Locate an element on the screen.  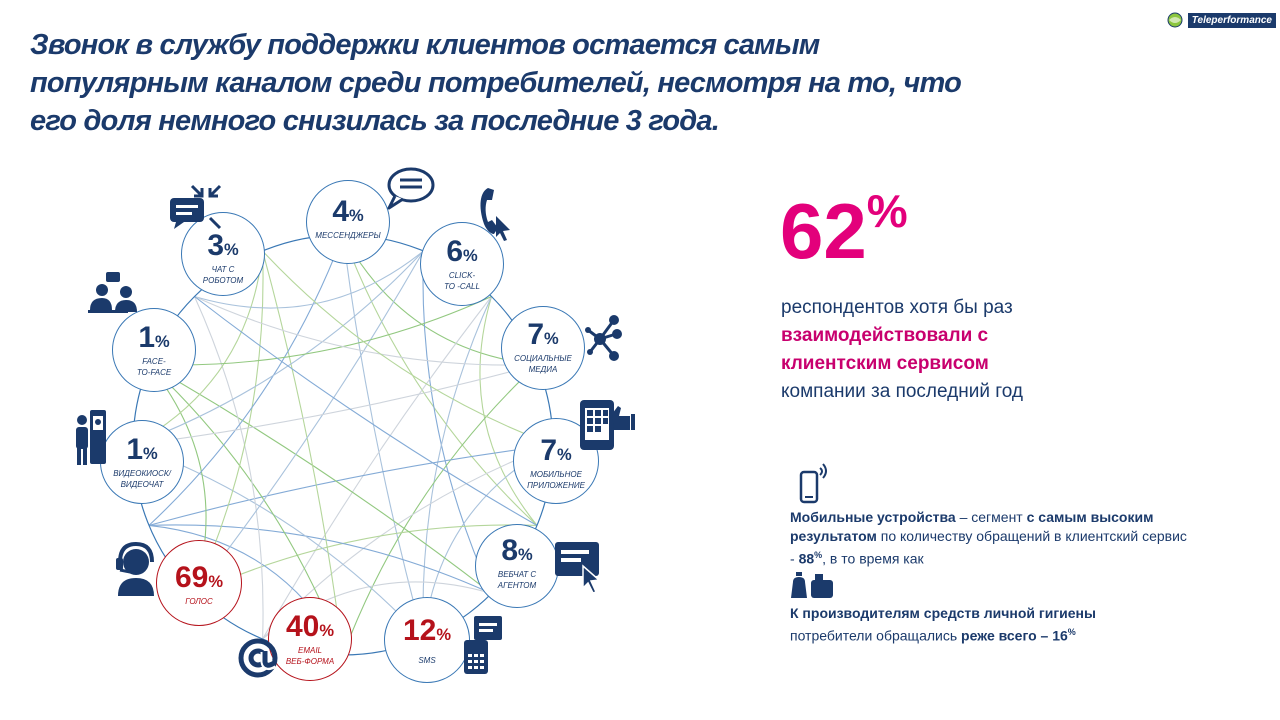
channel-label: ВИДЕОКИОСК/ is located at coordinates (142, 473).